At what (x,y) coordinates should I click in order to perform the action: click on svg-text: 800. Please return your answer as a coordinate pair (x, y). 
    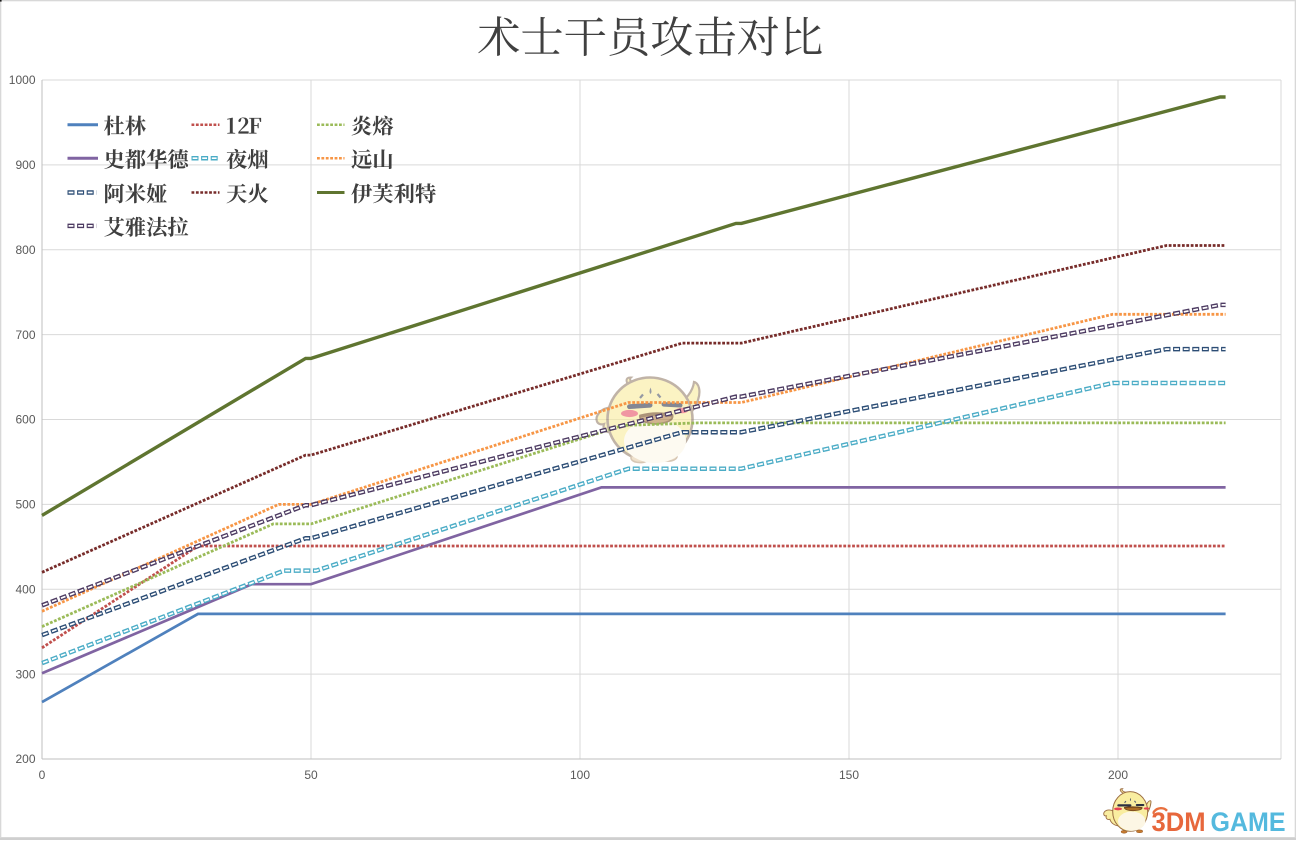
    Looking at the image, I should click on (25, 250).